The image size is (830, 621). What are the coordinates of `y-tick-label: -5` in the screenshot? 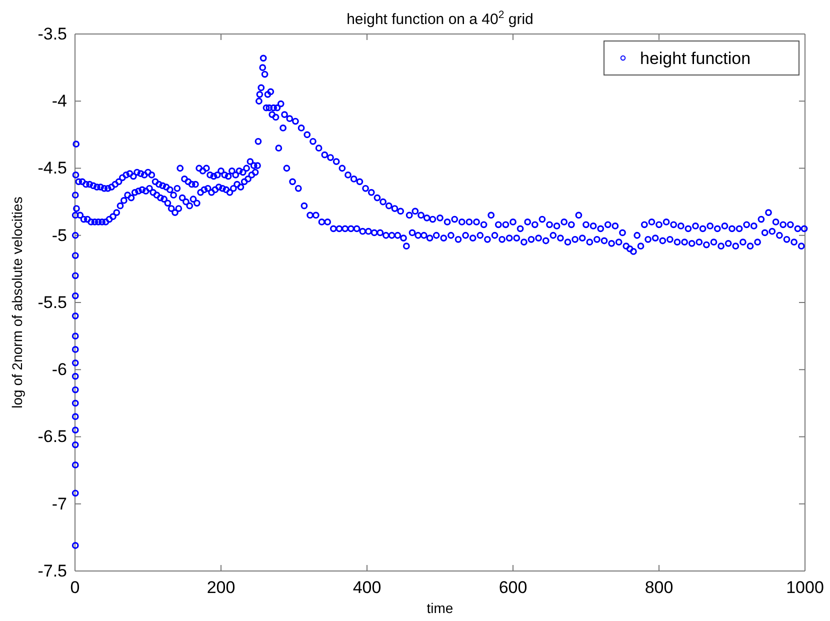 It's located at (59, 235).